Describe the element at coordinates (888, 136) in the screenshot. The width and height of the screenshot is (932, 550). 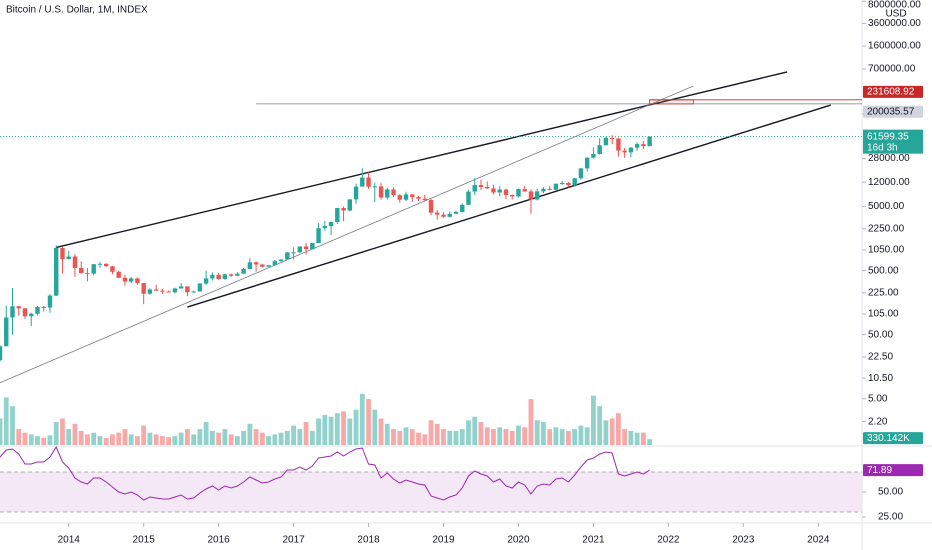
I see `last-price-label: 61599.35` at that location.